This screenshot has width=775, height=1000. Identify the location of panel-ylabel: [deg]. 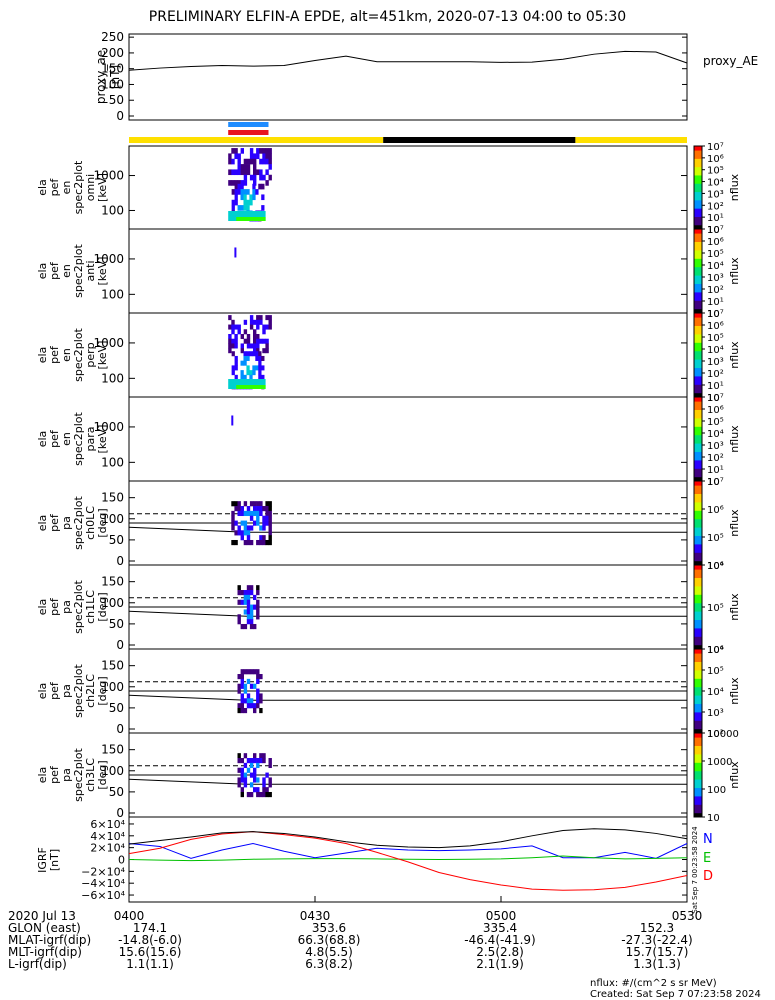
(102, 606).